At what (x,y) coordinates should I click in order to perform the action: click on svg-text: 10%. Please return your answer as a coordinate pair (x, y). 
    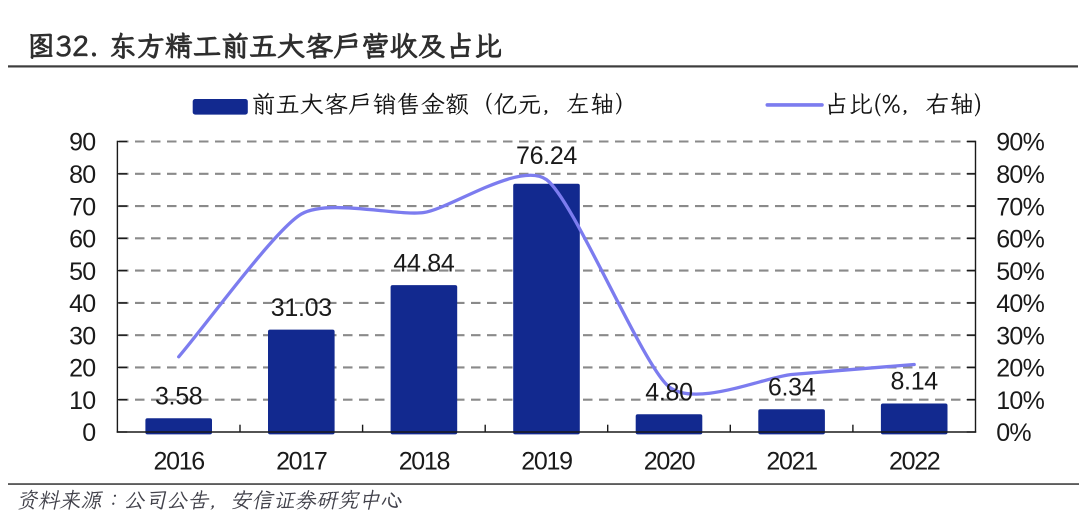
    Looking at the image, I should click on (1020, 401).